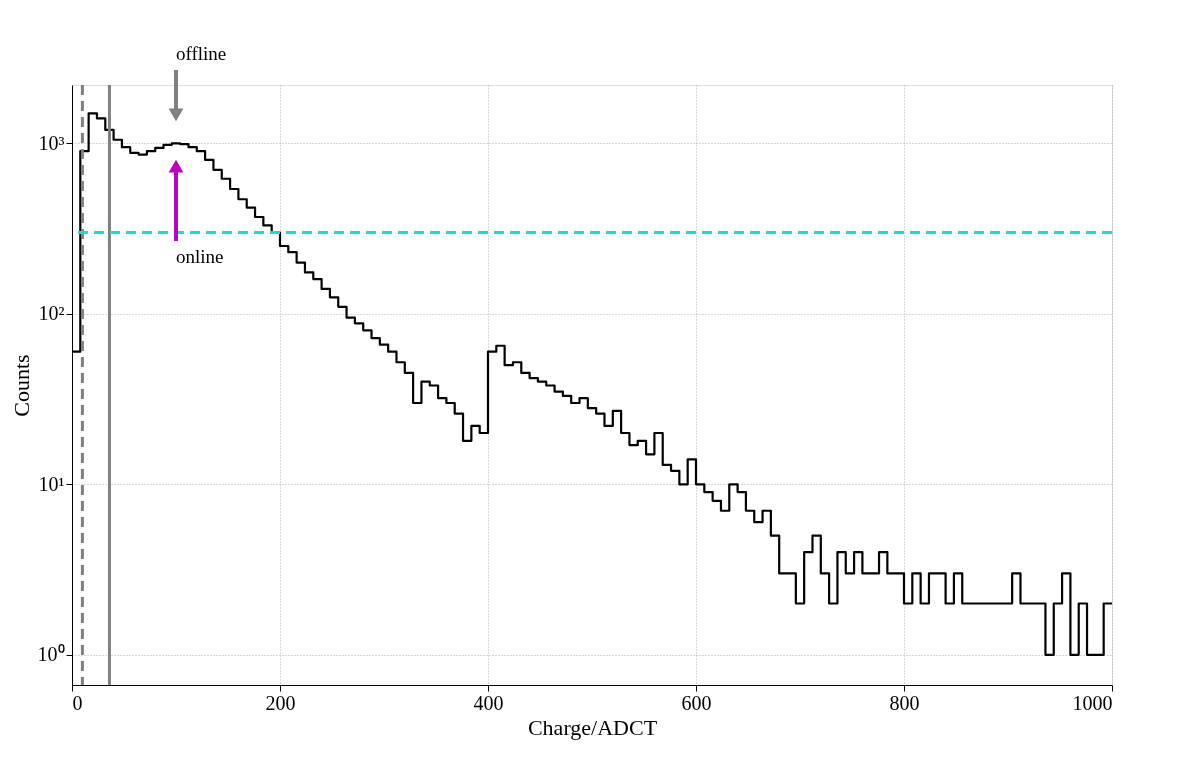 This screenshot has width=1182, height=757. Describe the element at coordinates (51, 313) in the screenshot. I see `y-tick-label: 10²` at that location.